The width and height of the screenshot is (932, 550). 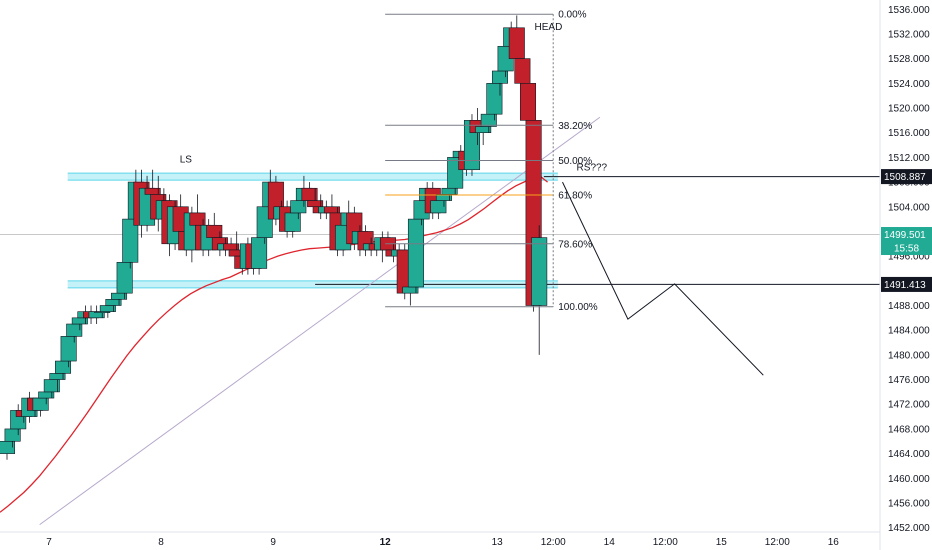 What do you see at coordinates (572, 15) in the screenshot?
I see `fib-label-0: 0.00%` at bounding box center [572, 15].